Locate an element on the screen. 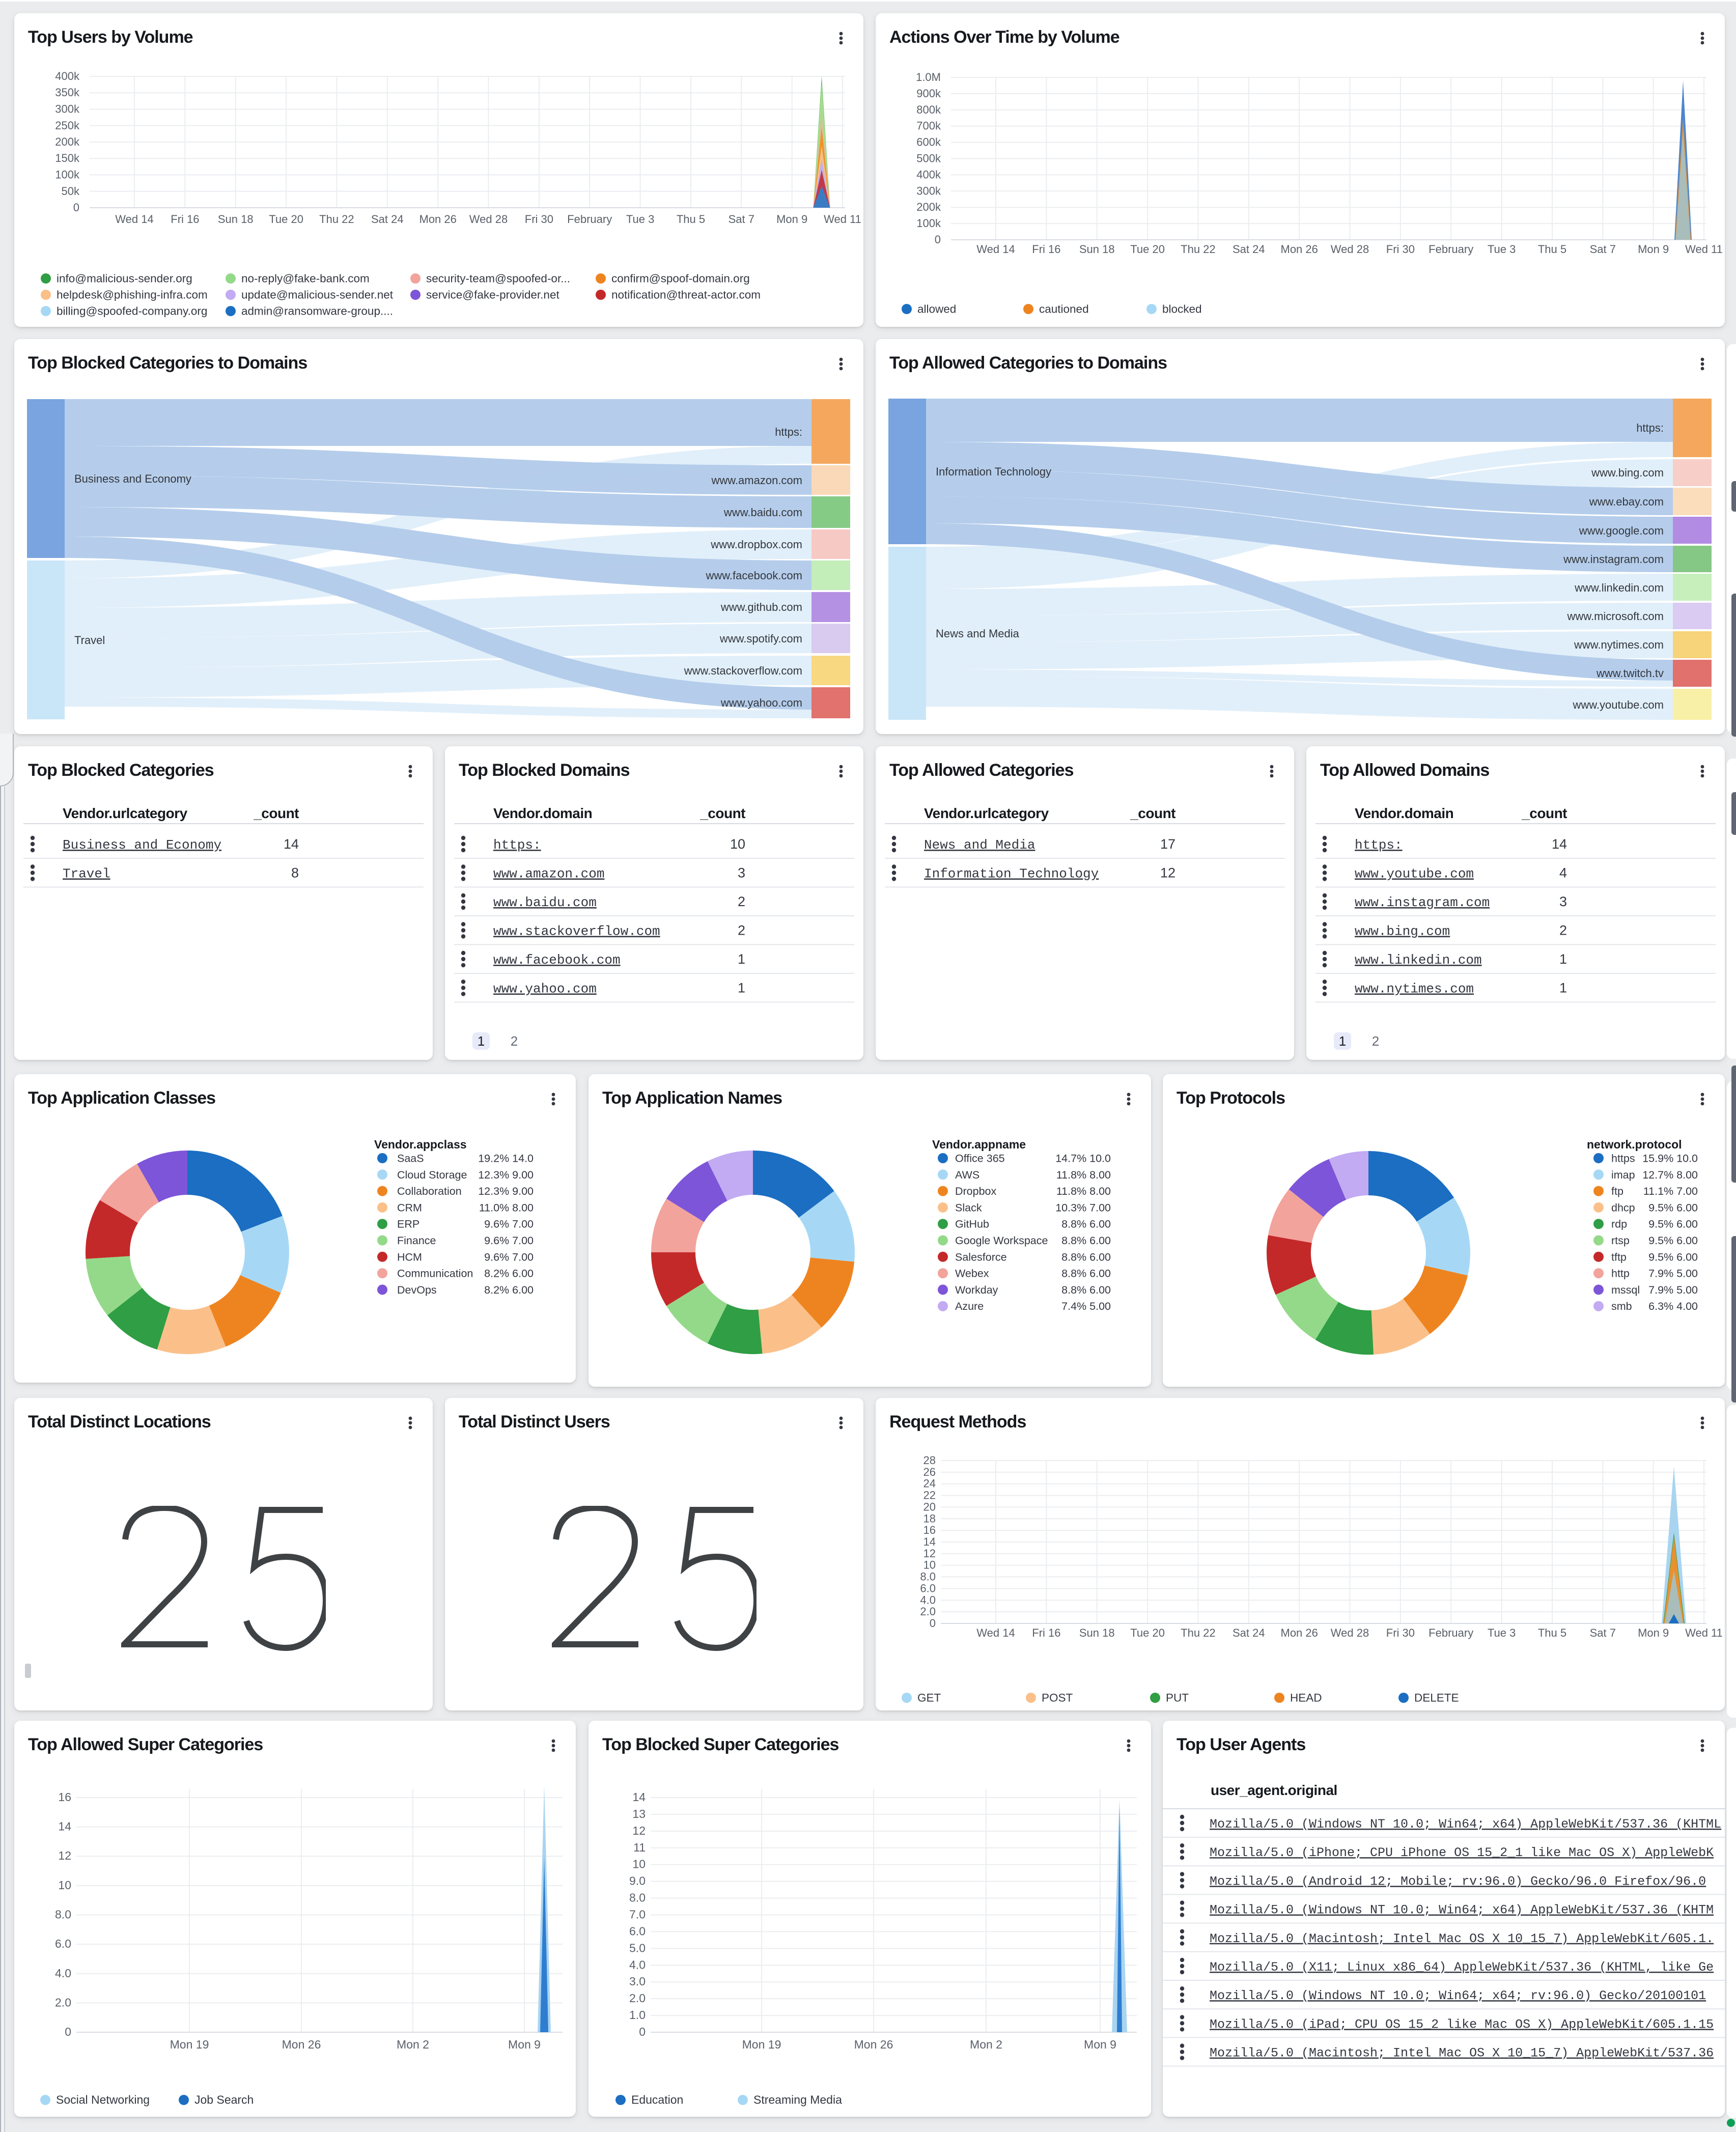 The width and height of the screenshot is (1736, 2132). svg-text: AWS is located at coordinates (967, 1175).